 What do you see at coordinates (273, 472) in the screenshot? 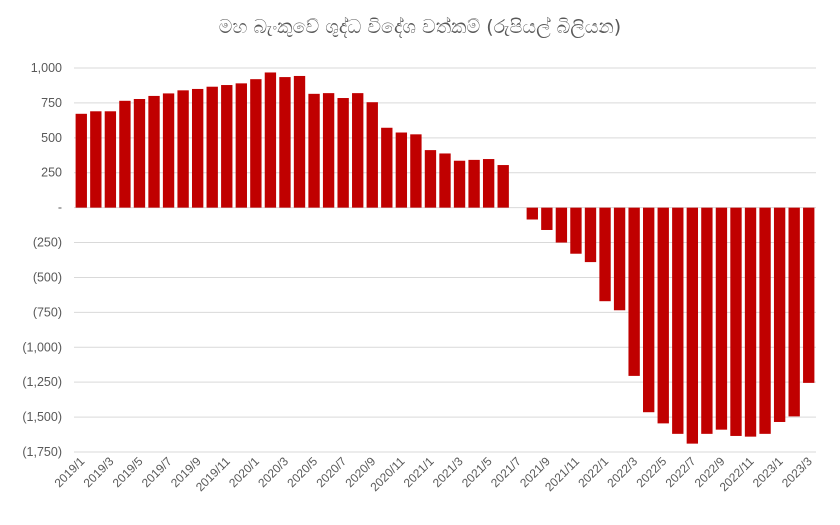
I see `x-tick-label: 2020/3` at bounding box center [273, 472].